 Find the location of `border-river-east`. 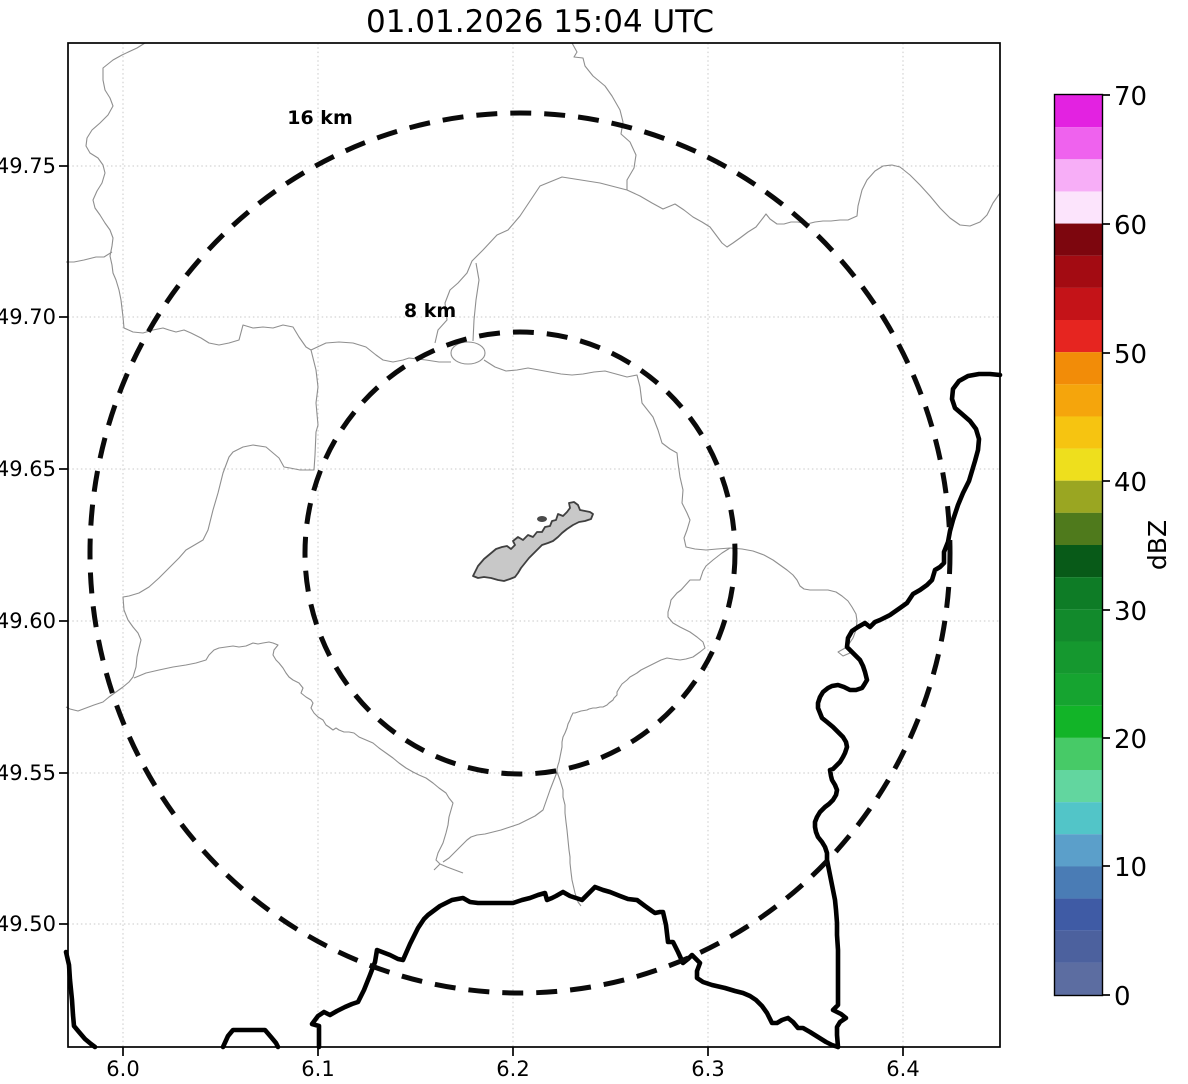

border-river-east is located at coordinates (907, 710).